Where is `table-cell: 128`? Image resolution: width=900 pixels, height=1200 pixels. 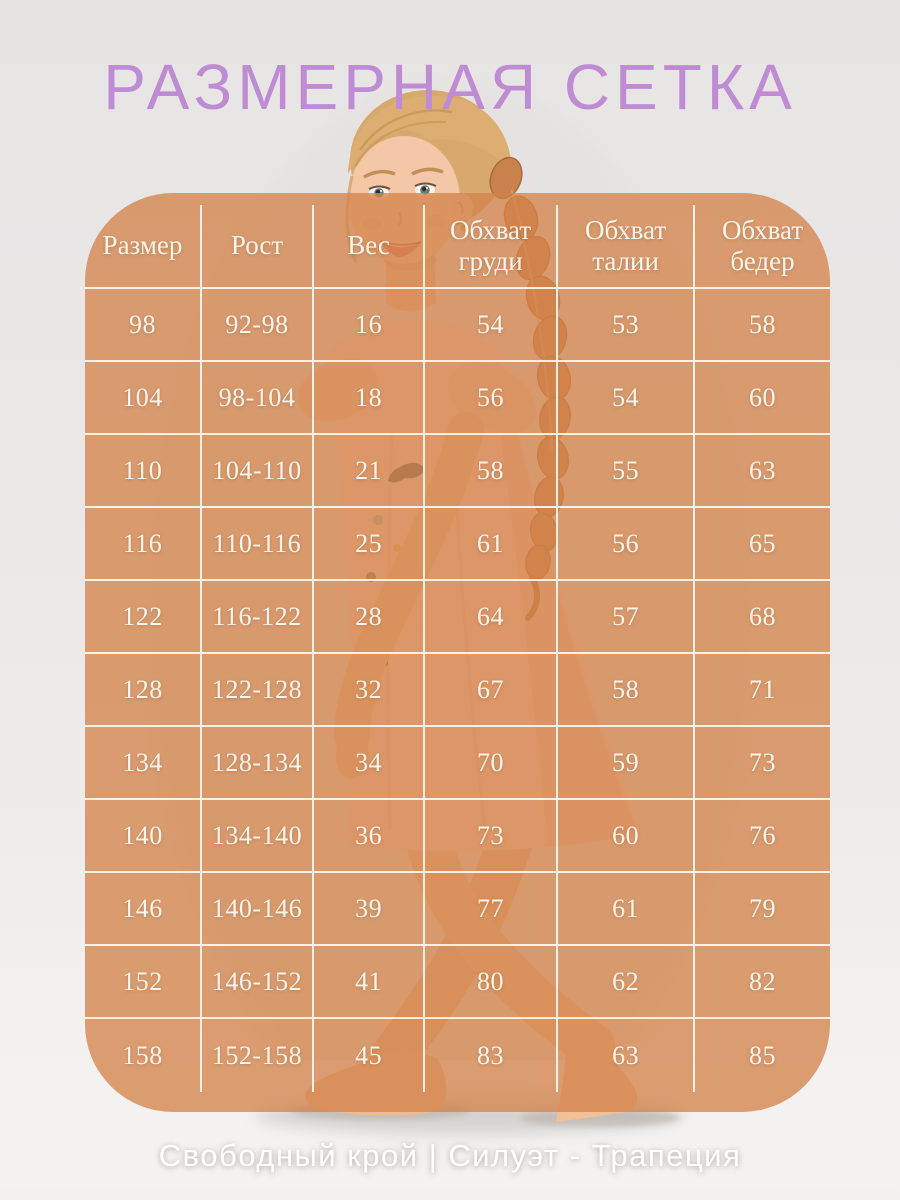 table-cell: 128 is located at coordinates (143, 690).